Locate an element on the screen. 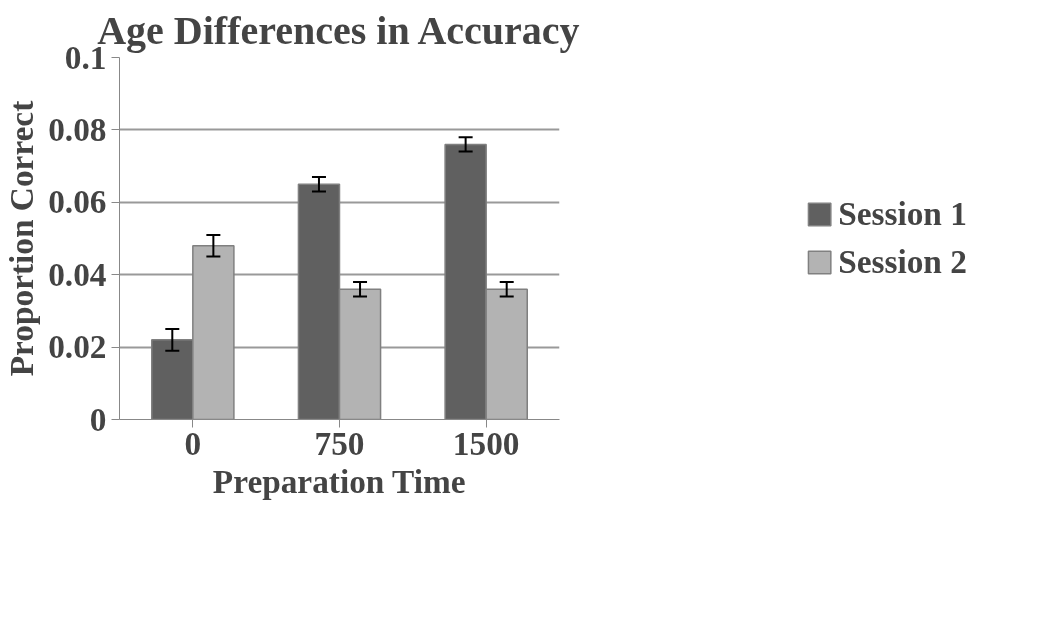 Image resolution: width=1037 pixels, height=641 pixels. legend-label: Session 2 is located at coordinates (902, 262).